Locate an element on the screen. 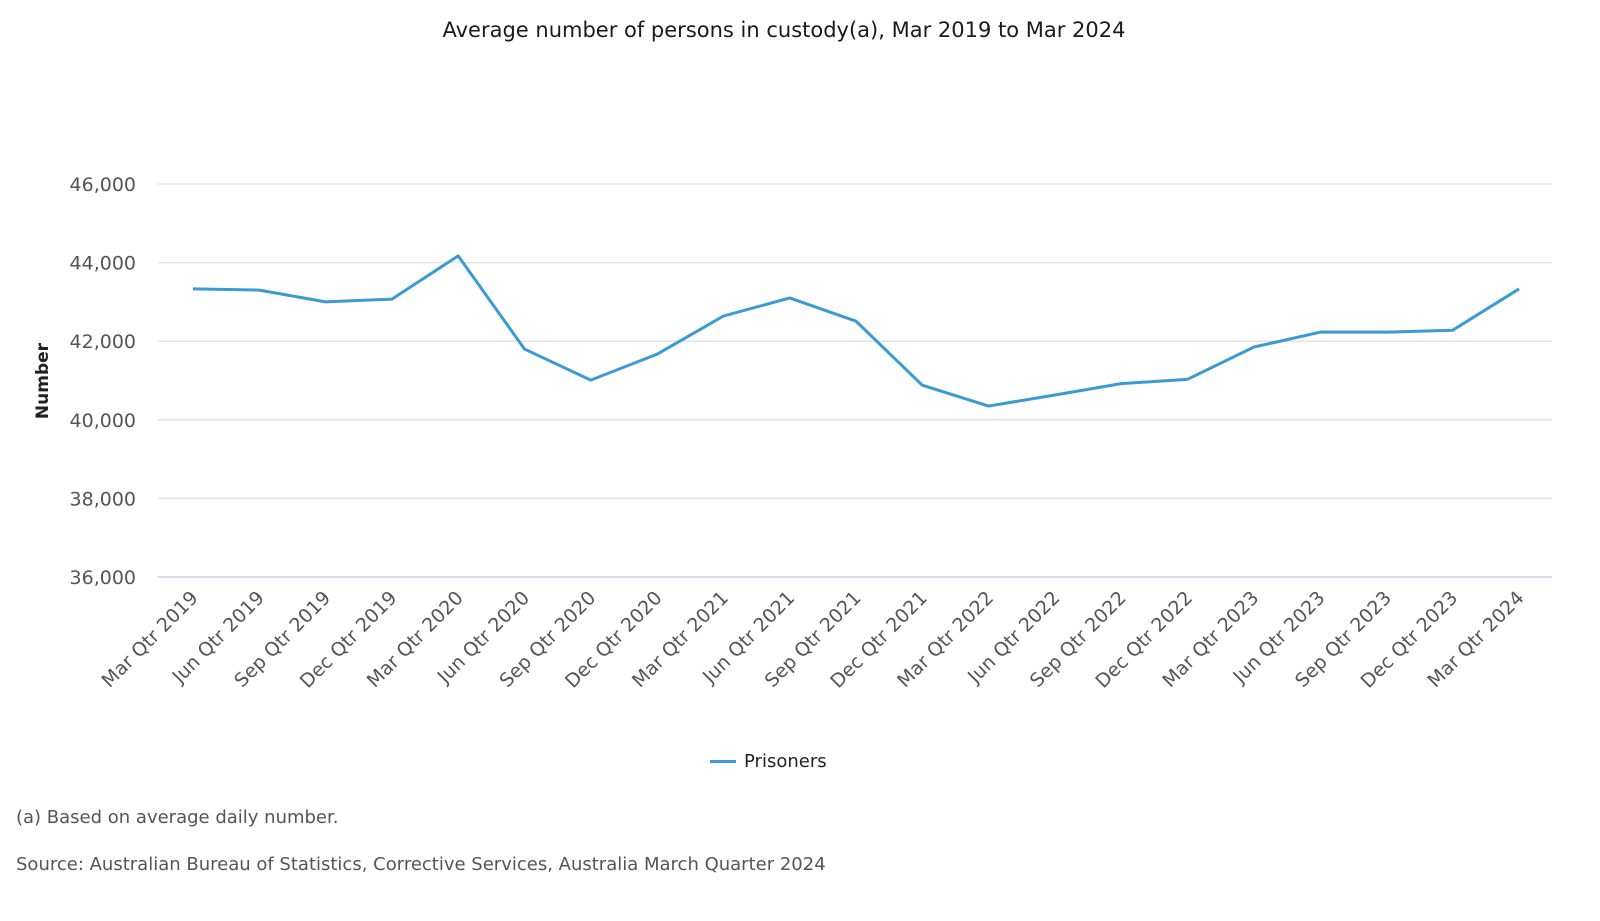 This screenshot has width=1600, height=921. series-layer is located at coordinates (856, 331).